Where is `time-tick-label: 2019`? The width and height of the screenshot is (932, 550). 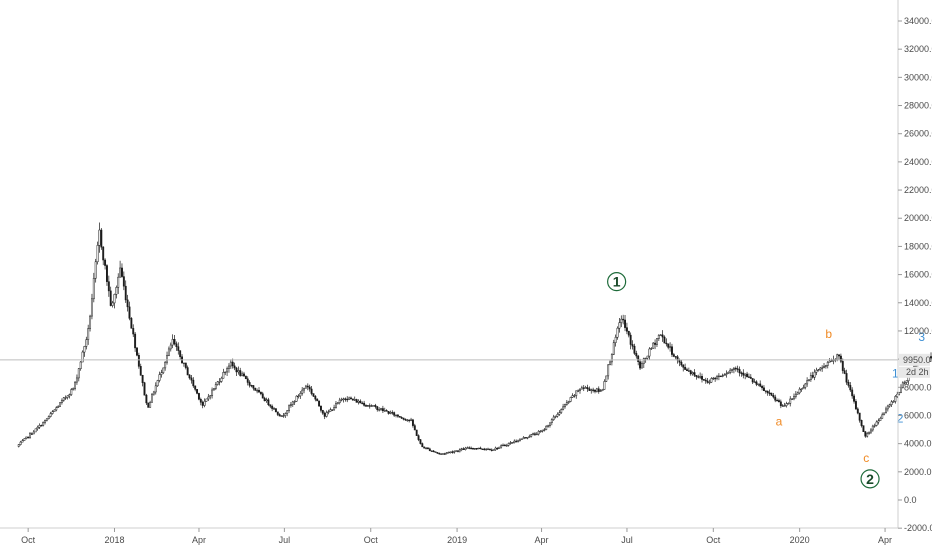 time-tick-label: 2019 is located at coordinates (457, 540).